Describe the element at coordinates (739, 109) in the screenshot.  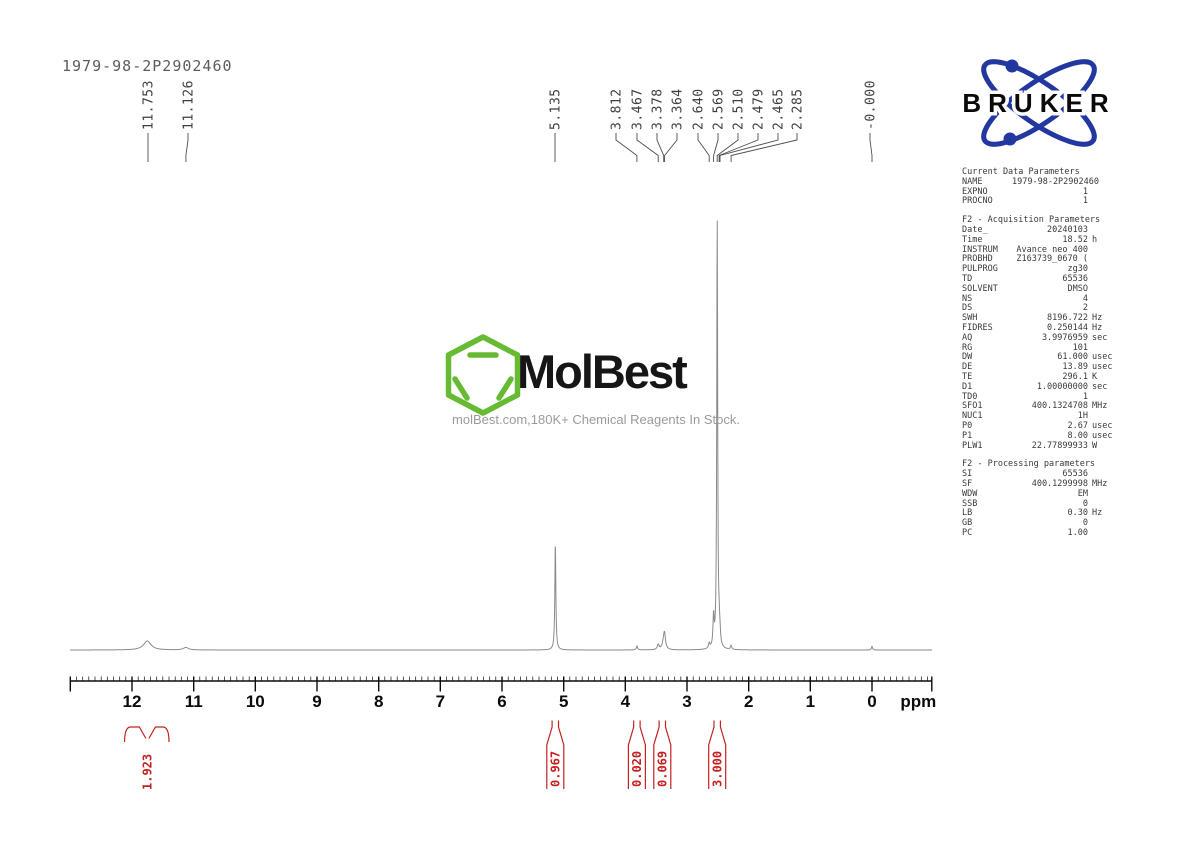
I see `peak-shift-label: 2.510` at that location.